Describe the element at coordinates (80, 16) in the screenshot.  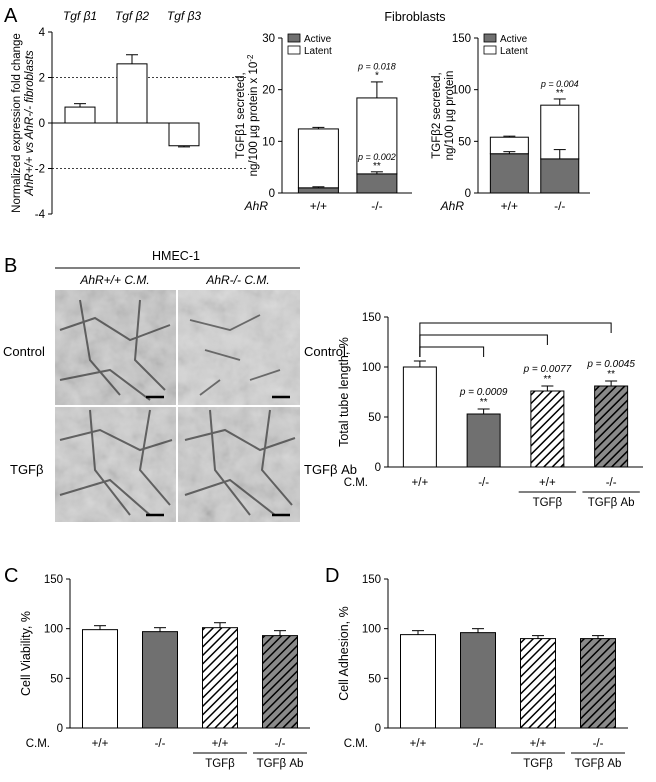
I see `category-label: Tgf β1` at that location.